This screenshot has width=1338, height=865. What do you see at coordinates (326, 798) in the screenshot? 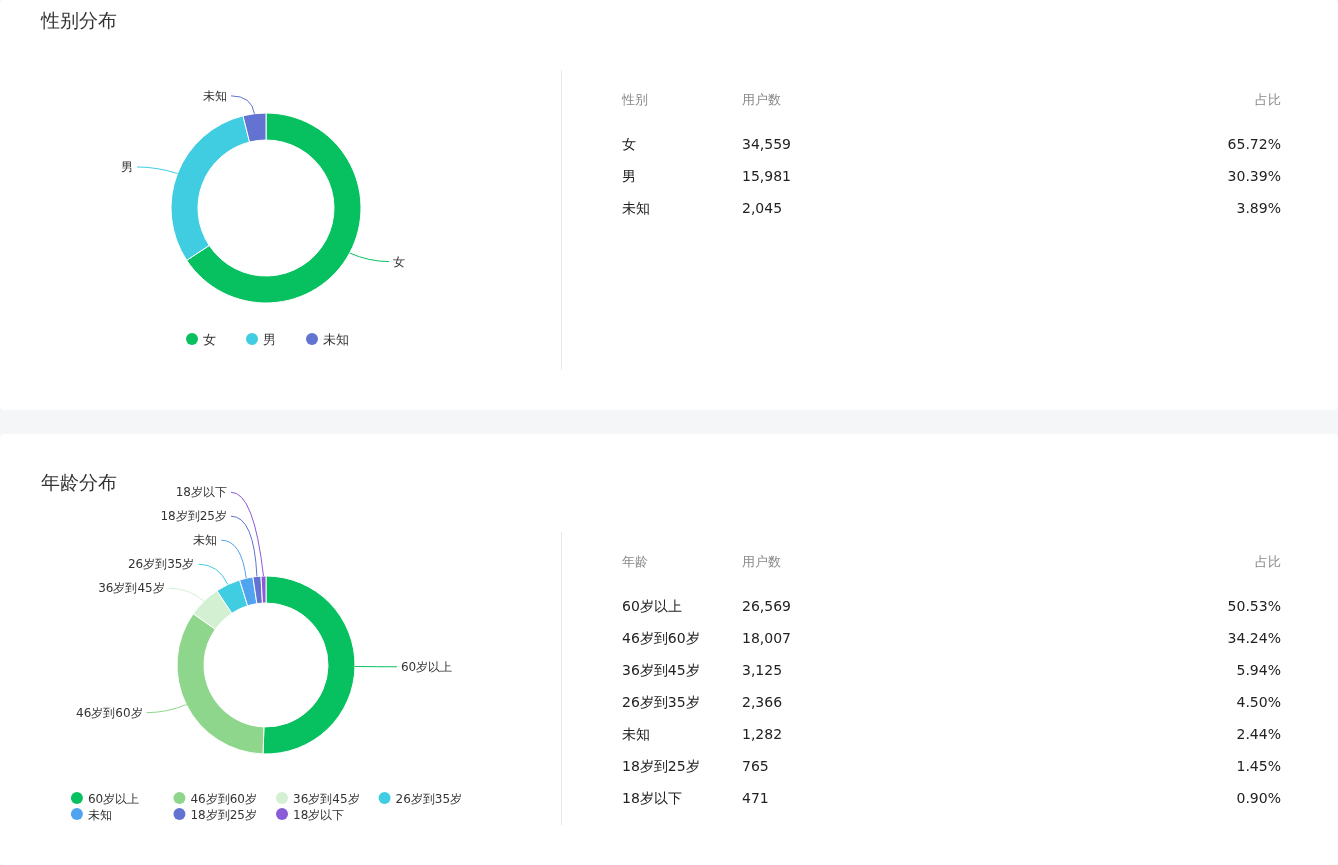
I see `legend-label: 36岁到45岁` at bounding box center [326, 798].